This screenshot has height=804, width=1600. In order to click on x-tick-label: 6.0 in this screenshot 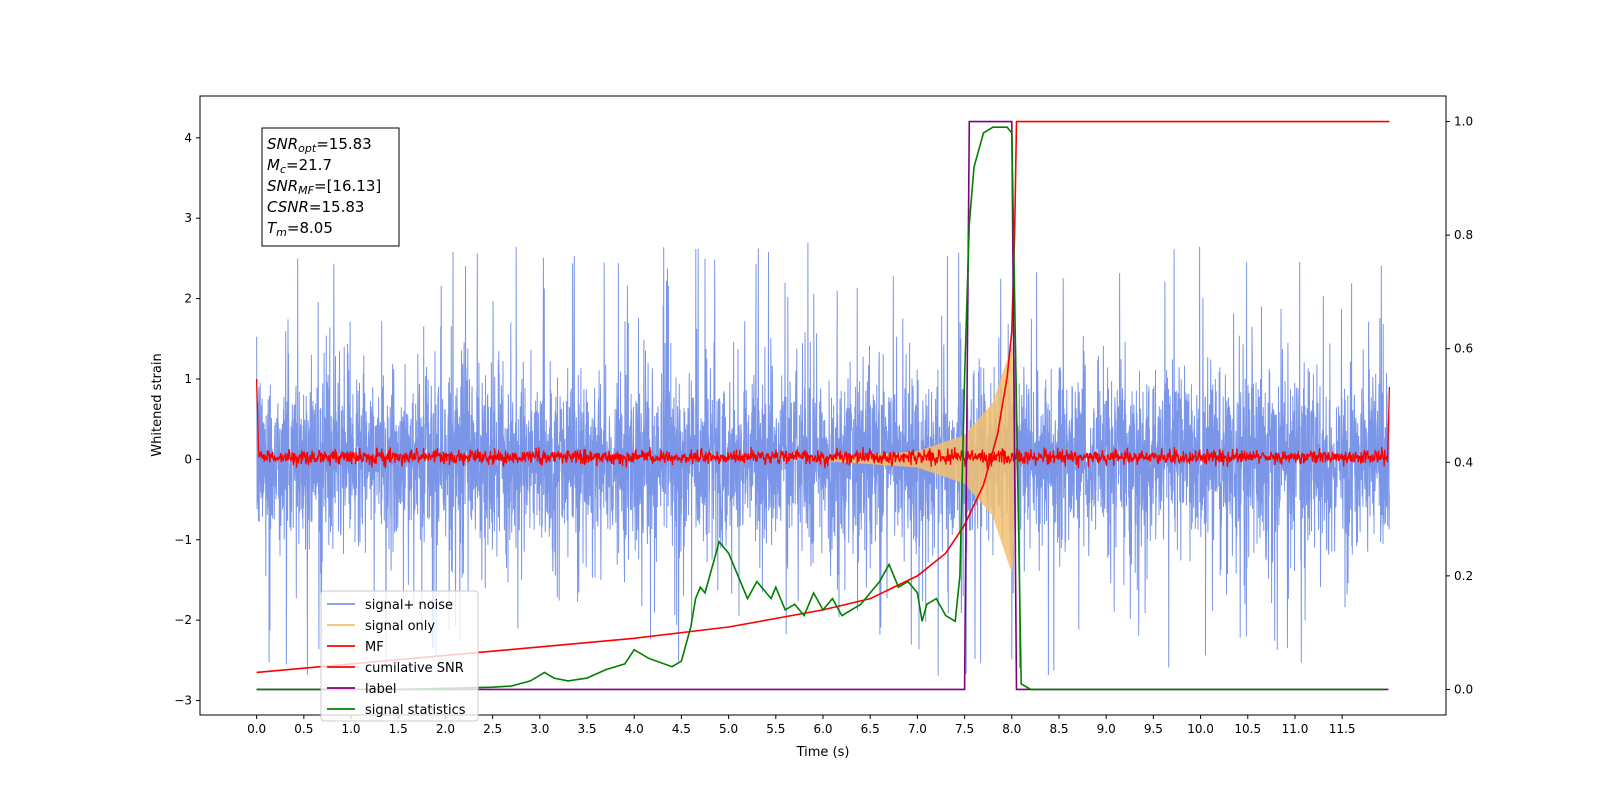, I will do `click(822, 729)`.